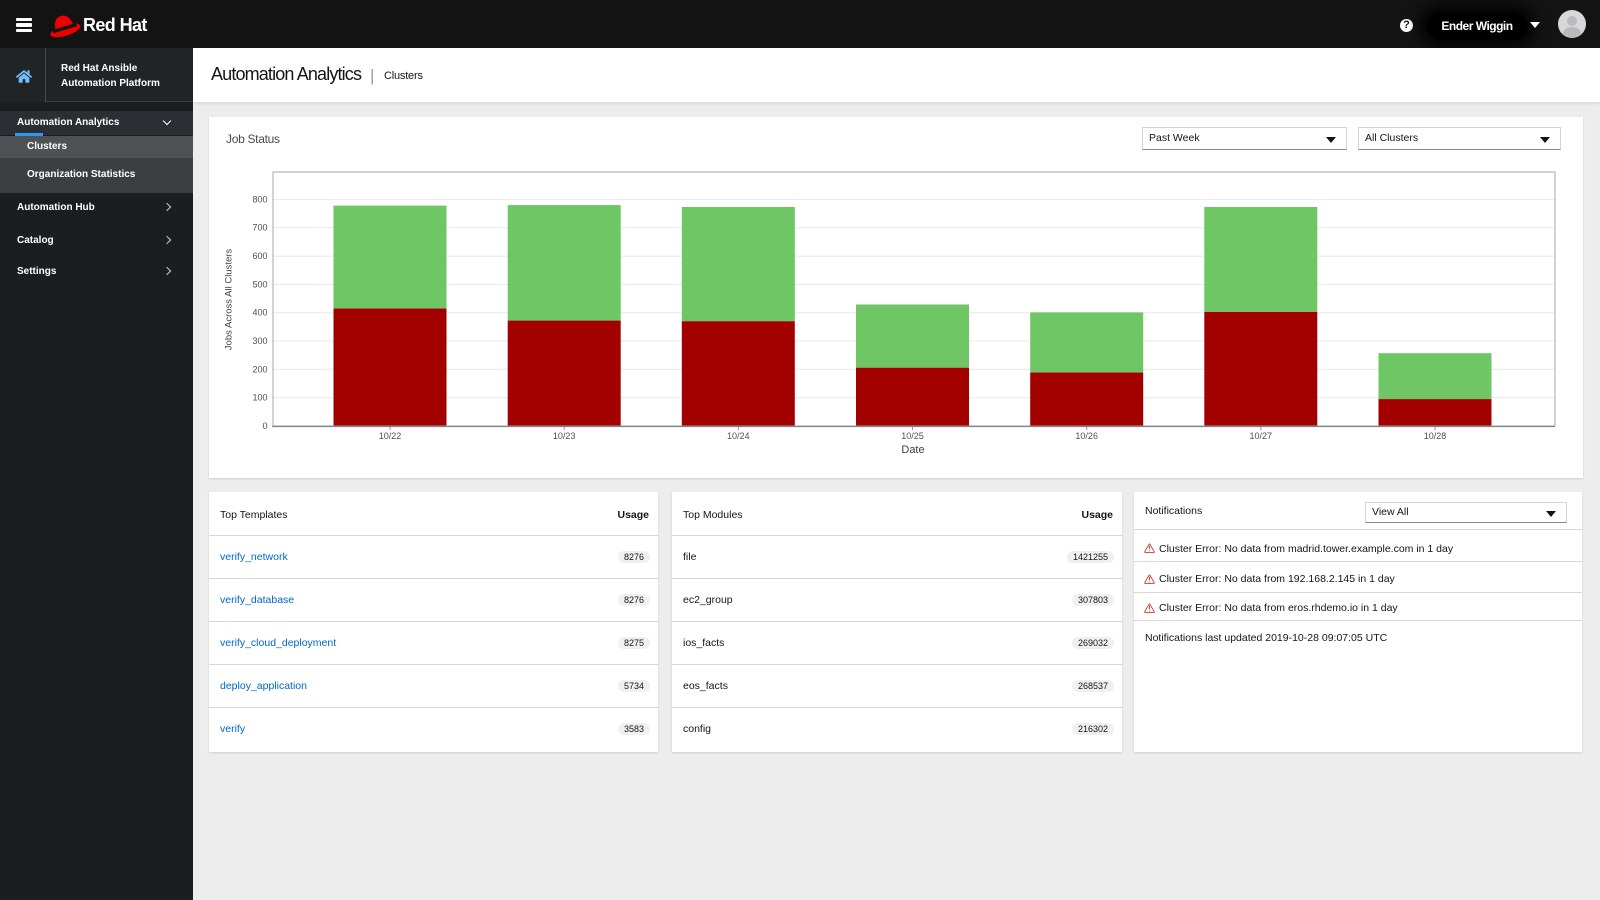 This screenshot has width=1600, height=900. I want to click on svg-text: 10/26, so click(1086, 436).